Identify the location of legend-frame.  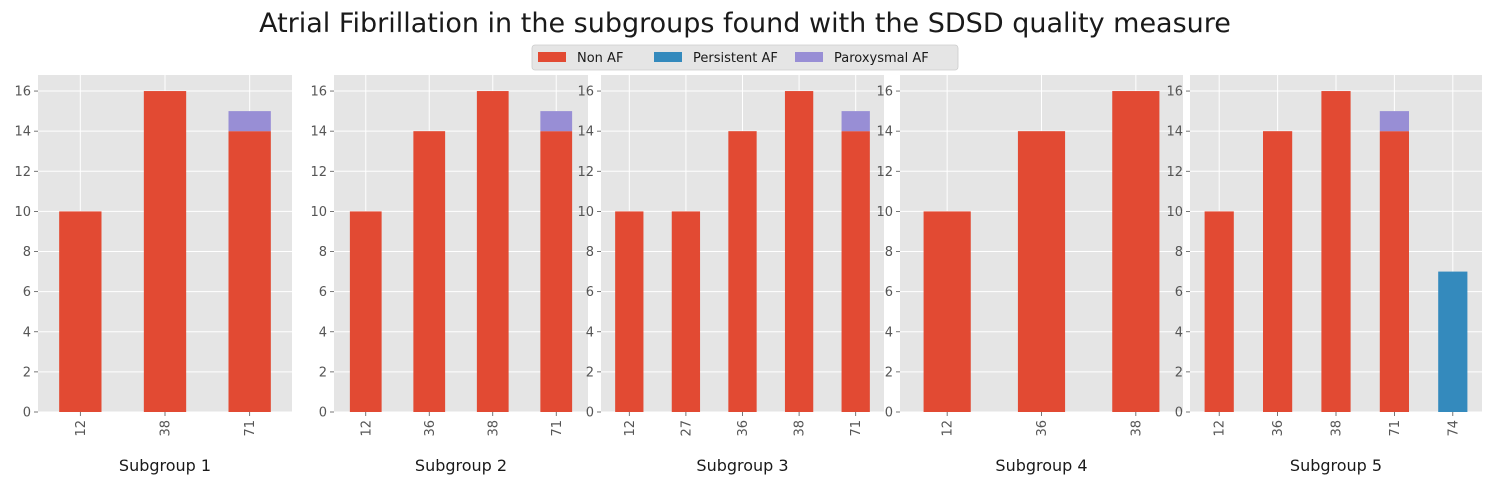
(745, 57).